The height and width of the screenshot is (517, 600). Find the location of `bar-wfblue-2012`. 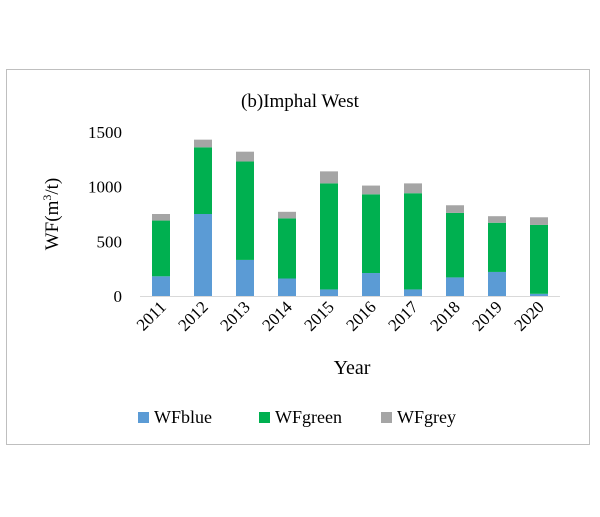

bar-wfblue-2012 is located at coordinates (203, 255).